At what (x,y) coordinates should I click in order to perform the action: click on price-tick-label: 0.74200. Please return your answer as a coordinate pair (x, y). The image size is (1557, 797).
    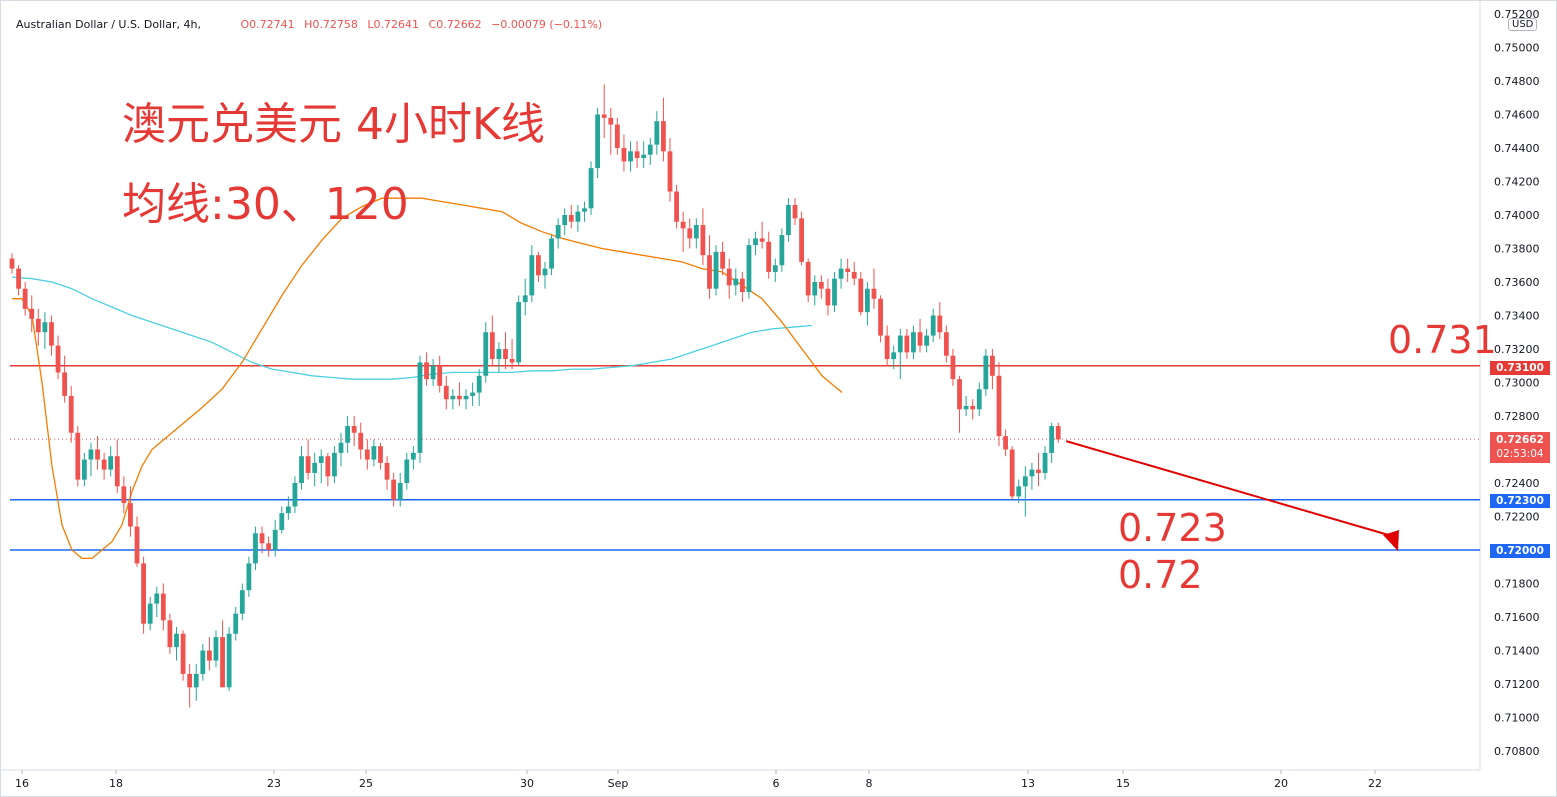
    Looking at the image, I should click on (1517, 182).